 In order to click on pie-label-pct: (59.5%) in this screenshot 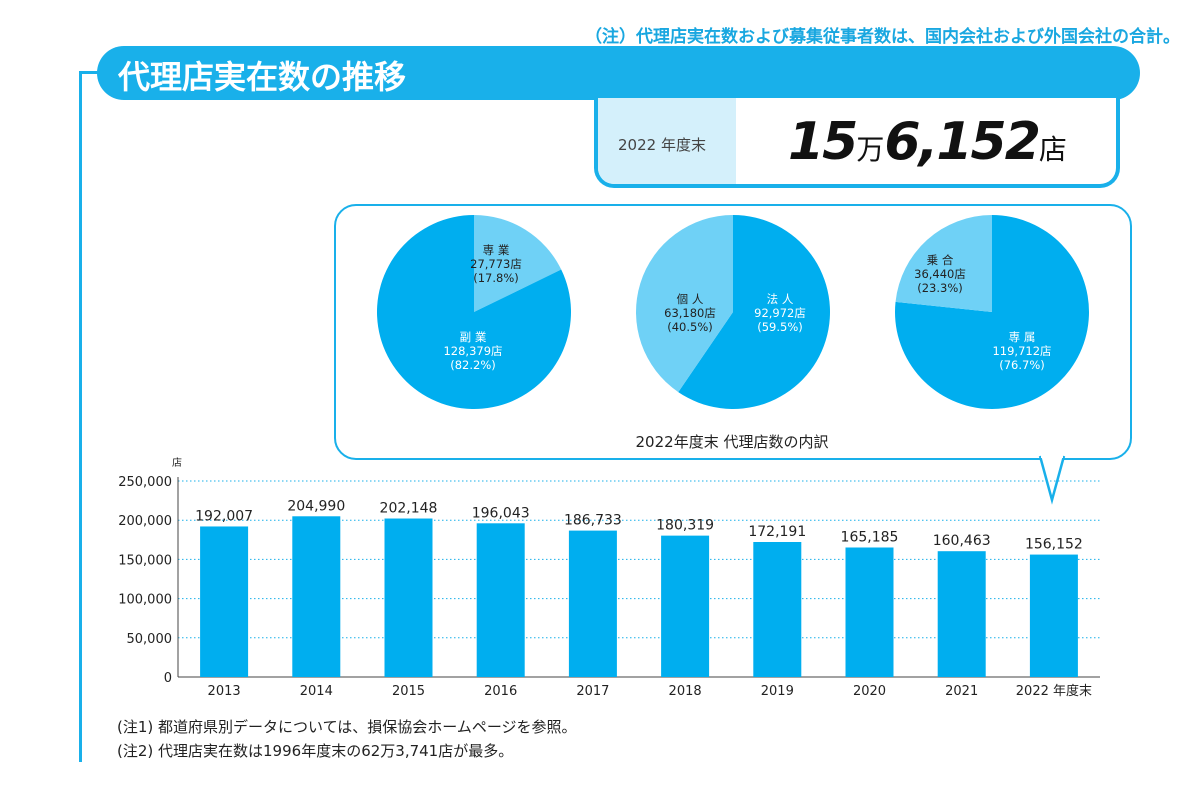, I will do `click(780, 327)`.